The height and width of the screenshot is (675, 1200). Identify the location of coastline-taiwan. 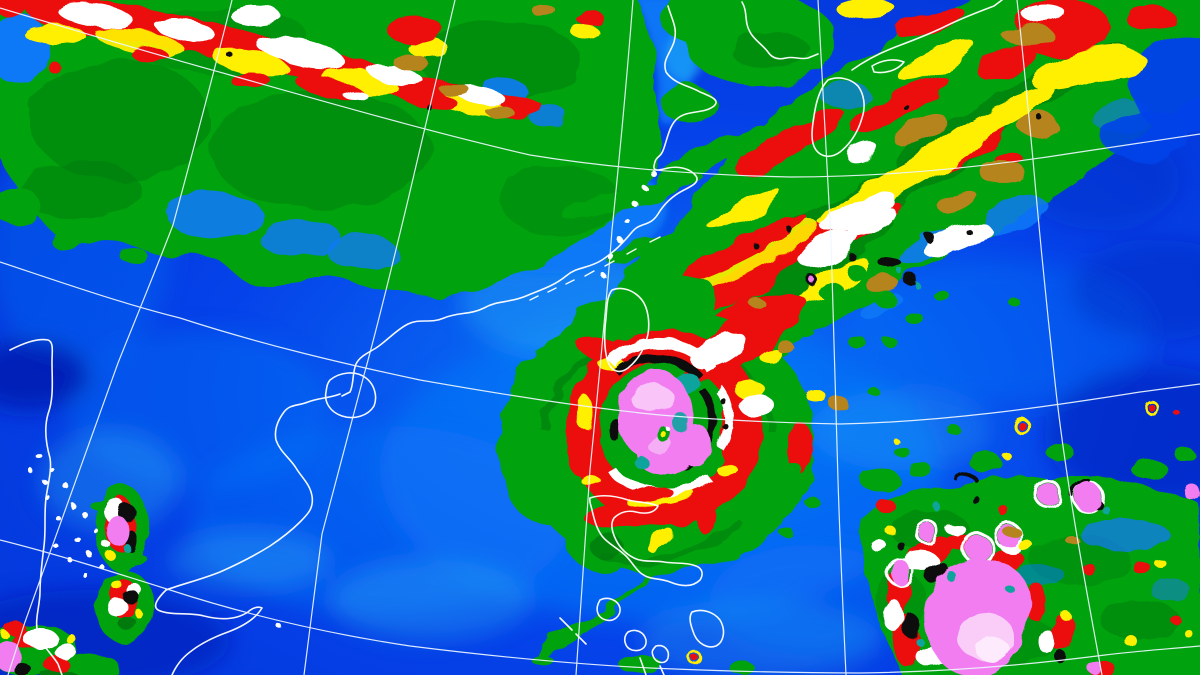
(626, 330).